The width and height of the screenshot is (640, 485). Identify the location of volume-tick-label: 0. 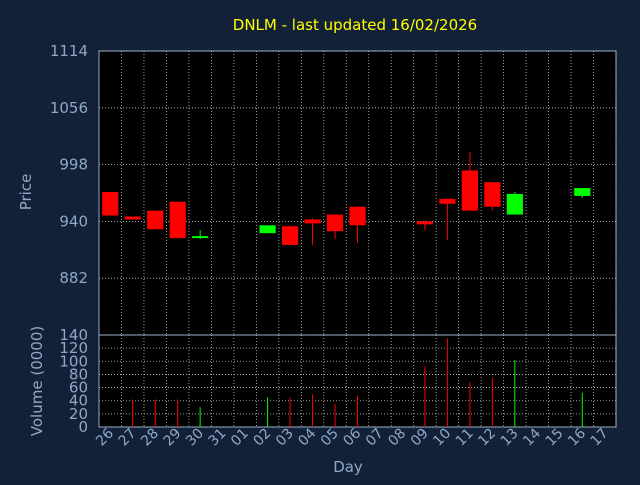
(83, 427).